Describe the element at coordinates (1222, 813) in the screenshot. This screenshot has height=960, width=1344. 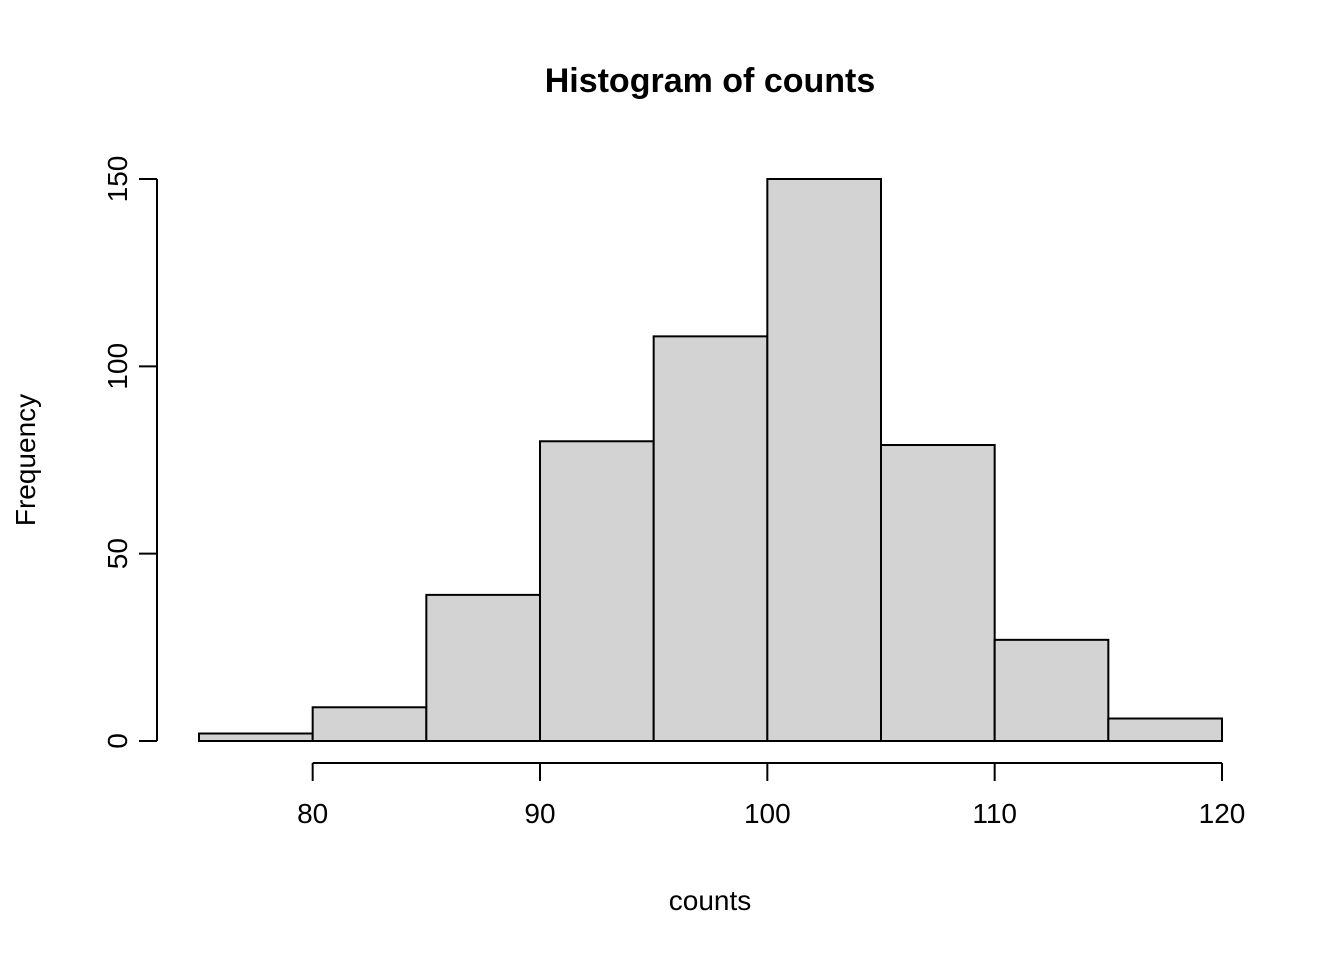
I see `x-tick-label-120: 120` at that location.